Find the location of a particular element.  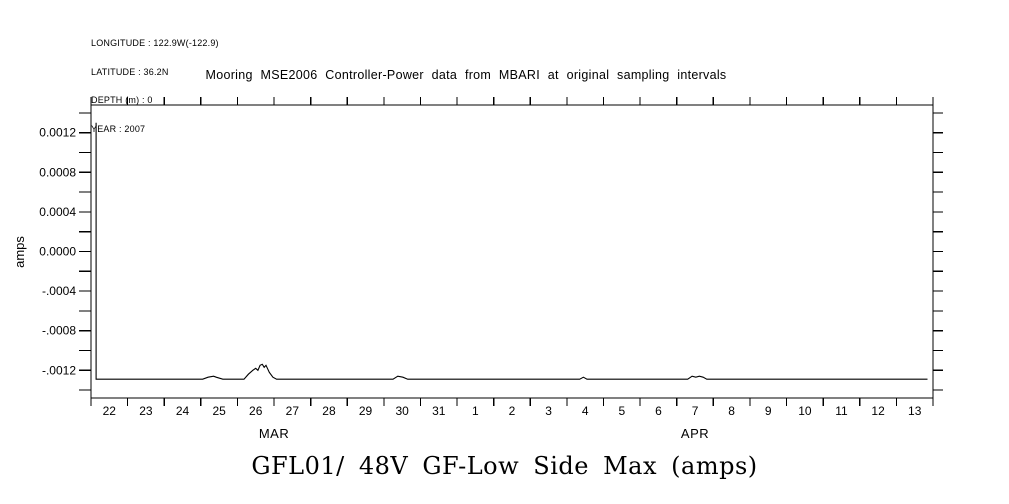

info-line-year: YEAR : 2007 is located at coordinates (118, 128).